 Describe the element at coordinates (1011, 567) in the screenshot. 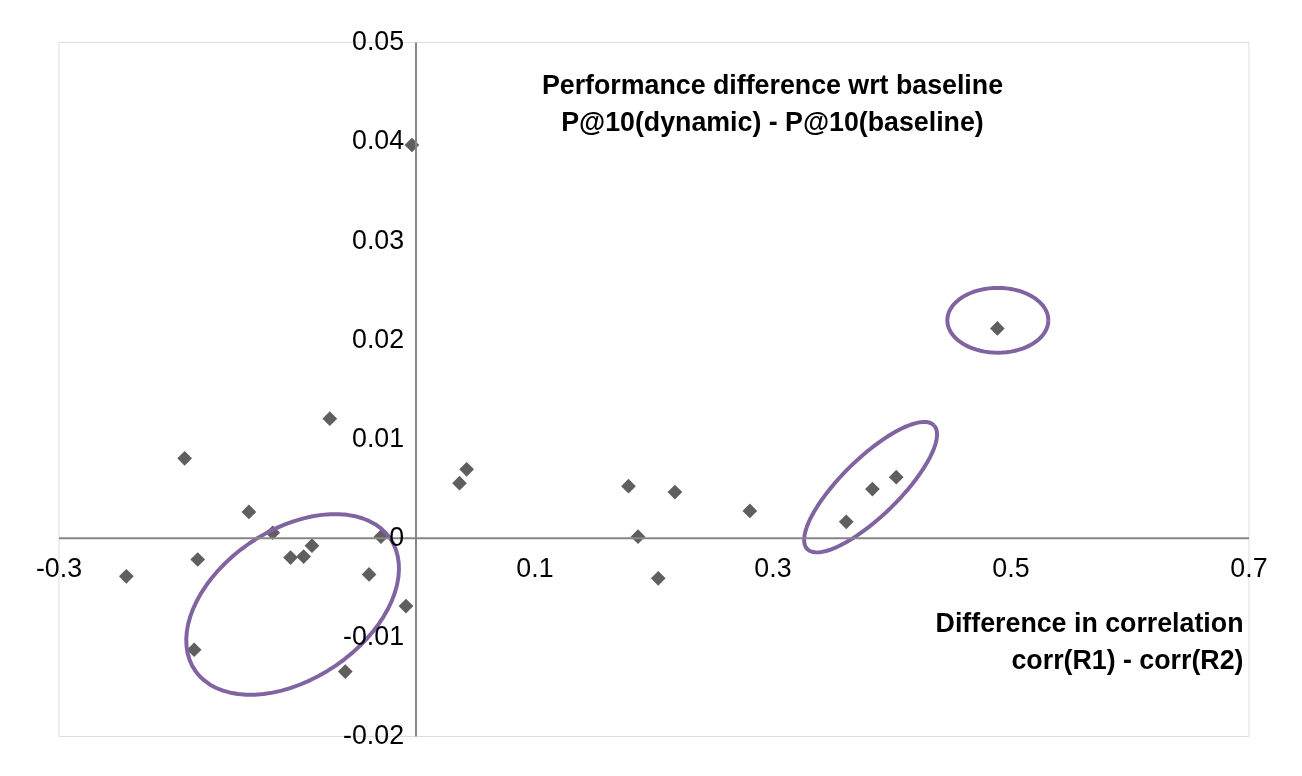

I see `x-tick-label: 0.5` at that location.